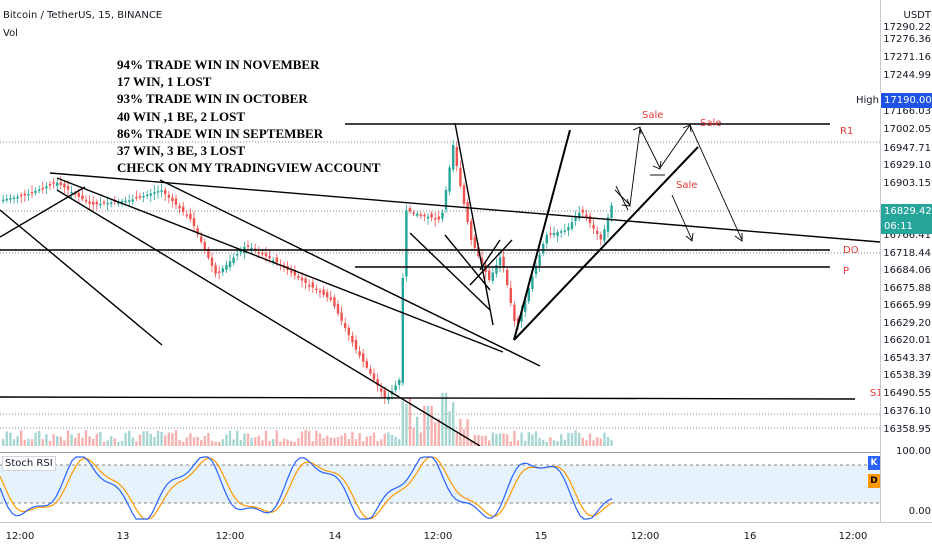 This screenshot has height=551, width=932. What do you see at coordinates (907, 429) in the screenshot?
I see `price-tick: 16358.95` at bounding box center [907, 429].